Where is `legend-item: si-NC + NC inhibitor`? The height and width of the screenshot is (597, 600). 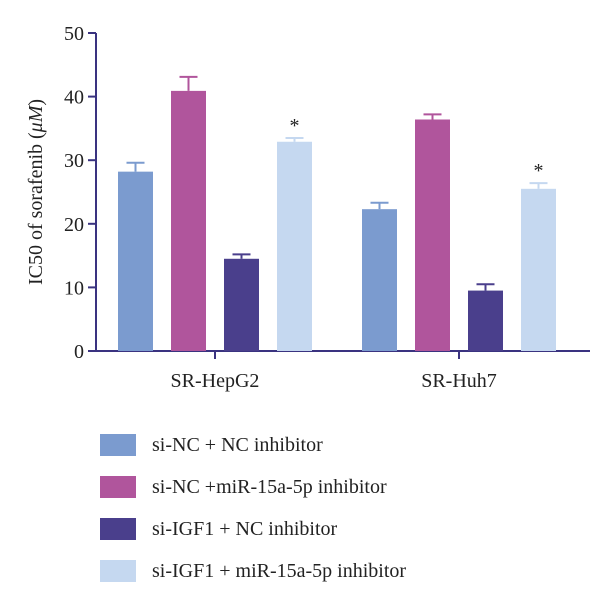 legend-item: si-NC + NC inhibitor is located at coordinates (340, 445).